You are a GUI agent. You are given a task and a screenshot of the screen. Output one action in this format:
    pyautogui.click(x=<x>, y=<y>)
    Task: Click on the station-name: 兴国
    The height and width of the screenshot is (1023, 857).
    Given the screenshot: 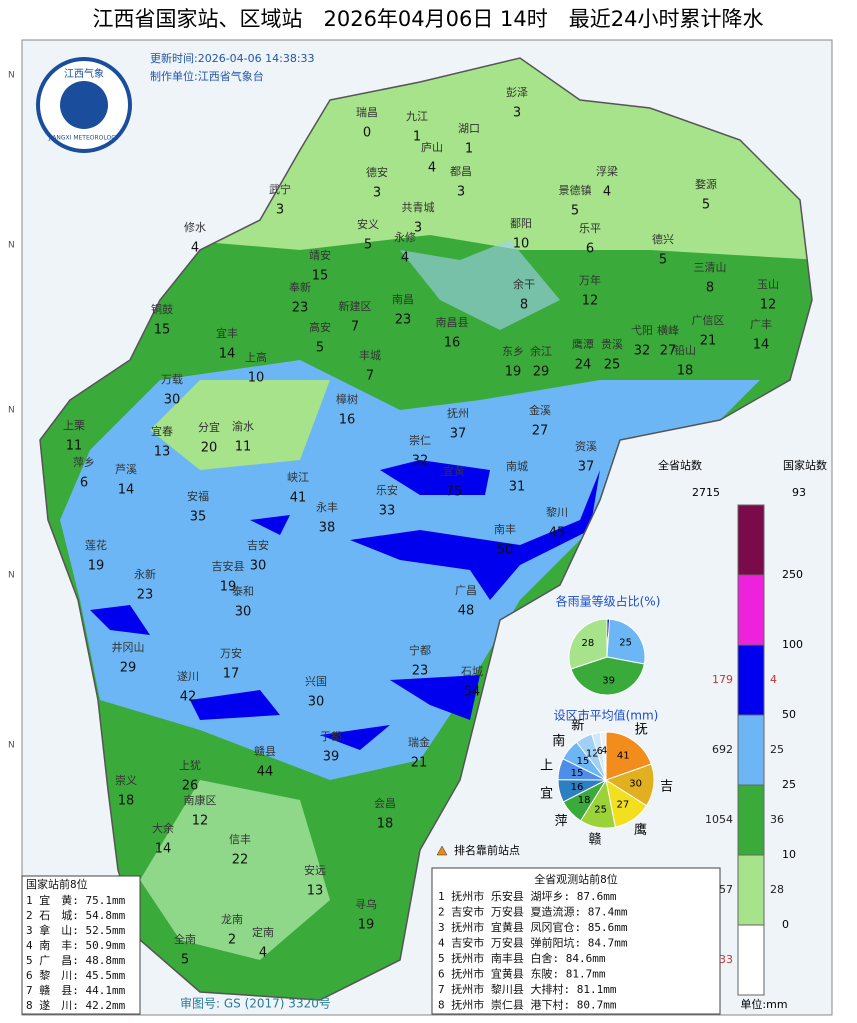 What is the action you would take?
    pyautogui.click(x=316, y=681)
    